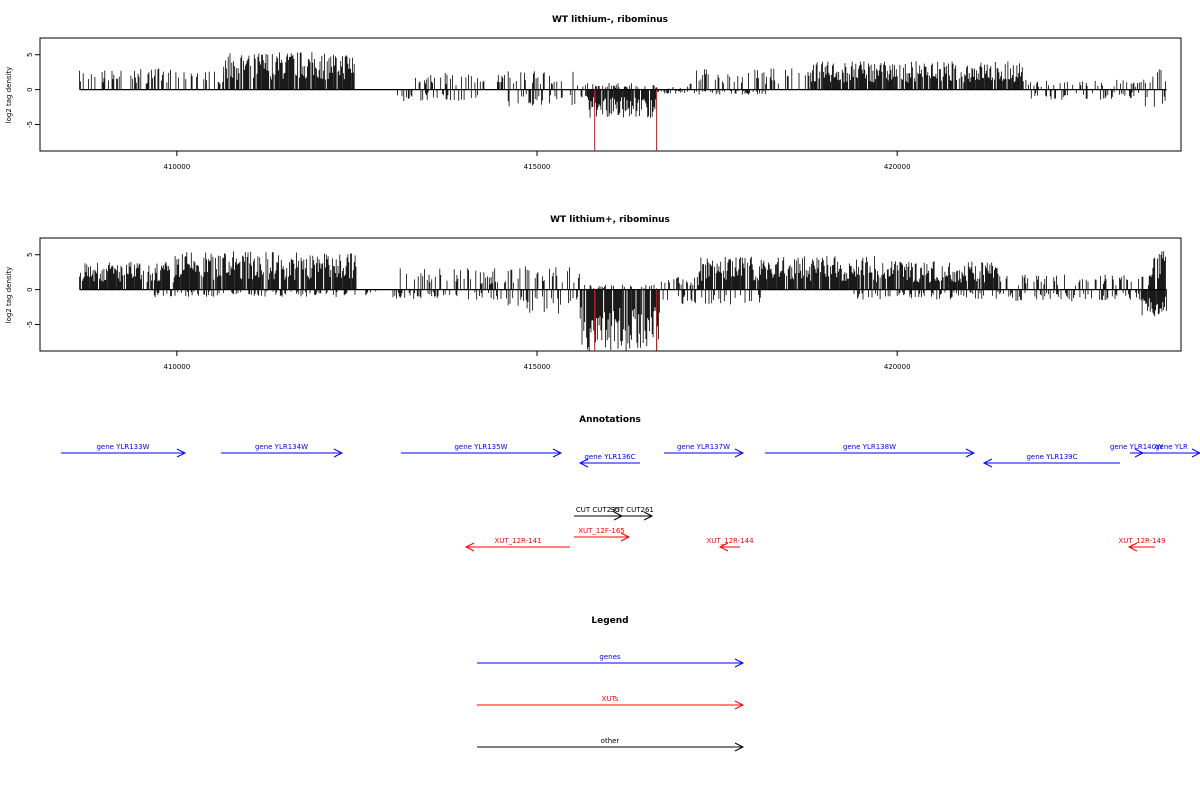 The image size is (1200, 800). What do you see at coordinates (626, 120) in the screenshot?
I see `track1-red-markers` at bounding box center [626, 120].